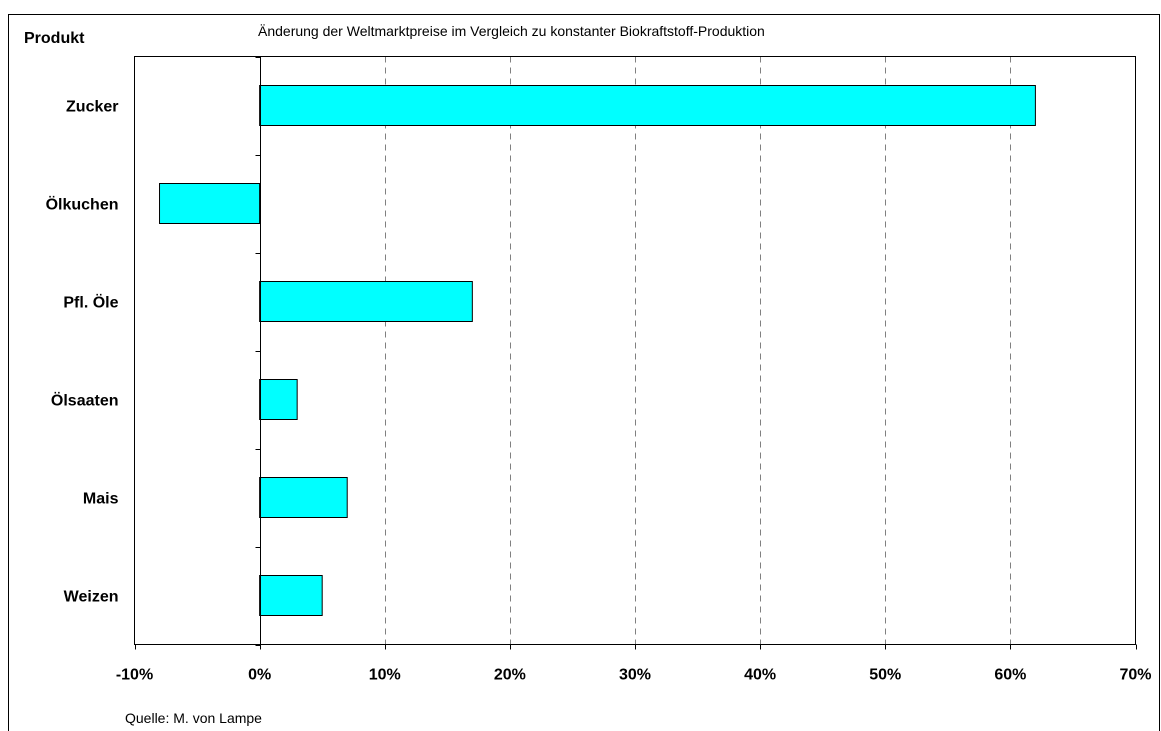 The width and height of the screenshot is (1161, 731). What do you see at coordinates (510, 675) in the screenshot?
I see `x-tick-label: 20%` at bounding box center [510, 675].